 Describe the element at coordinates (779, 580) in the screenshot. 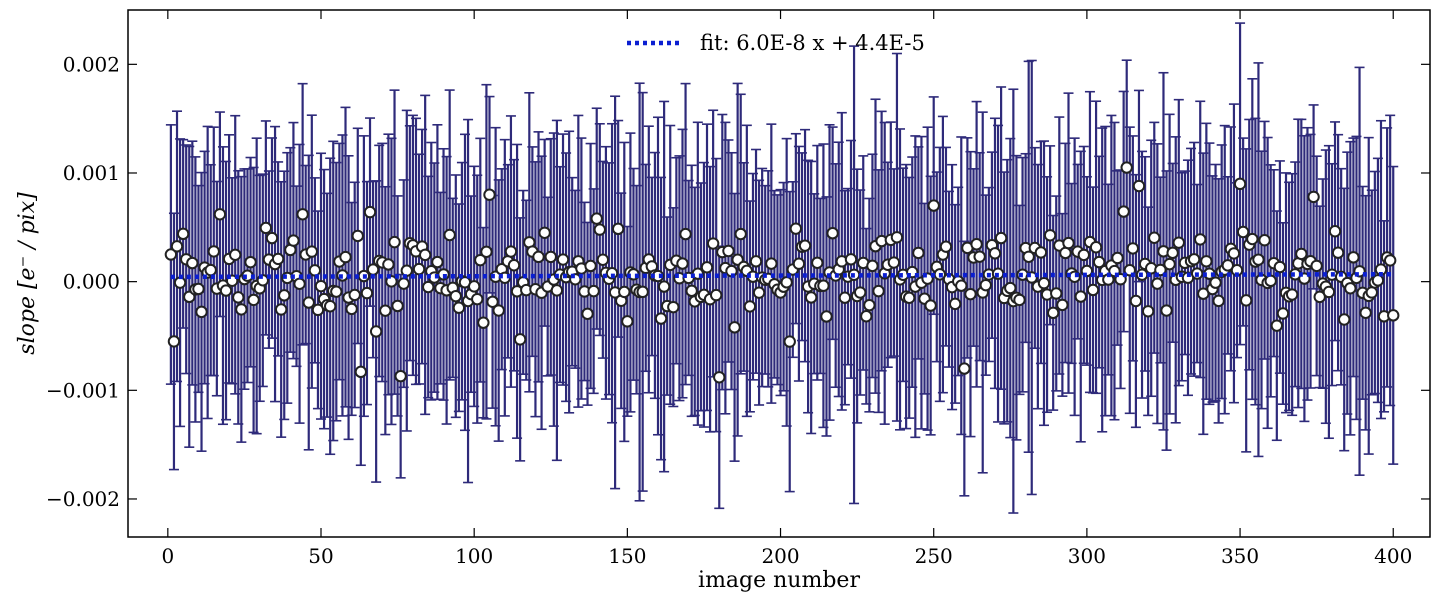

I see `x-axis-label: image number` at that location.